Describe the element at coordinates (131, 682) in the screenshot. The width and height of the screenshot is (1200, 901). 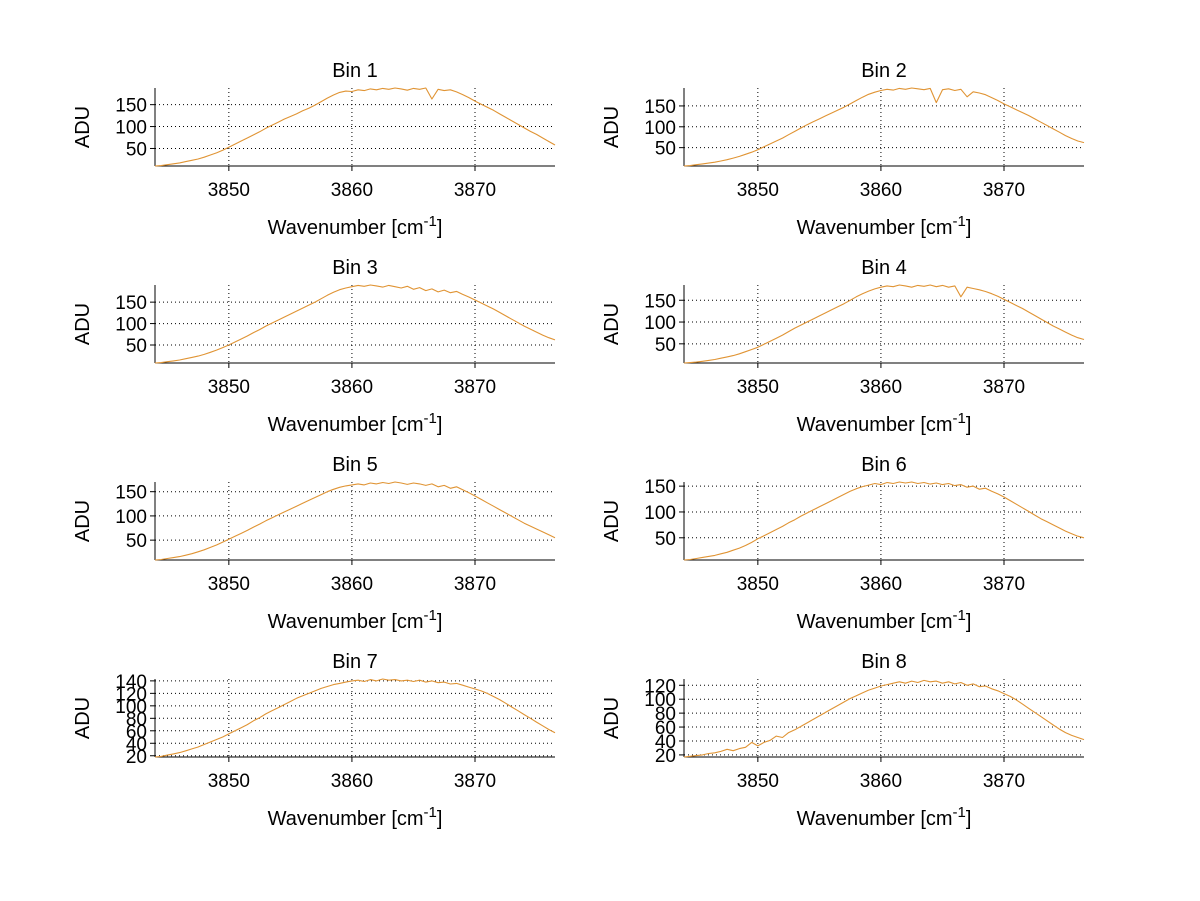
I see `y-tick-label: 140` at that location.